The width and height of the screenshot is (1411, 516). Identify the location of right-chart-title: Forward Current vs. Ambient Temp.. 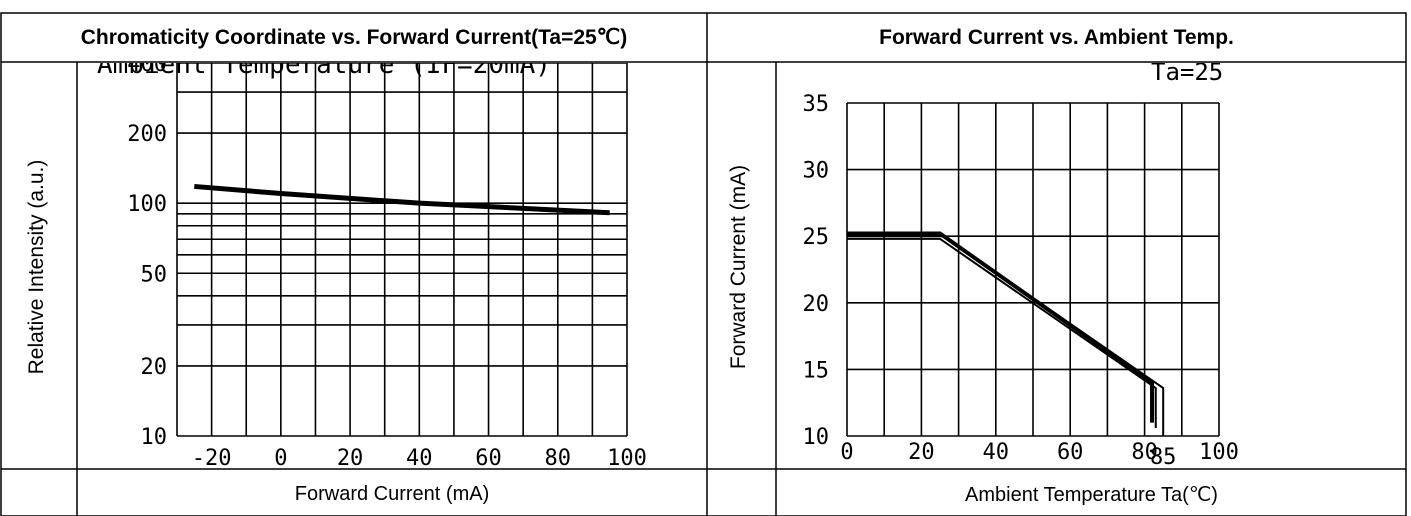
(1056, 37).